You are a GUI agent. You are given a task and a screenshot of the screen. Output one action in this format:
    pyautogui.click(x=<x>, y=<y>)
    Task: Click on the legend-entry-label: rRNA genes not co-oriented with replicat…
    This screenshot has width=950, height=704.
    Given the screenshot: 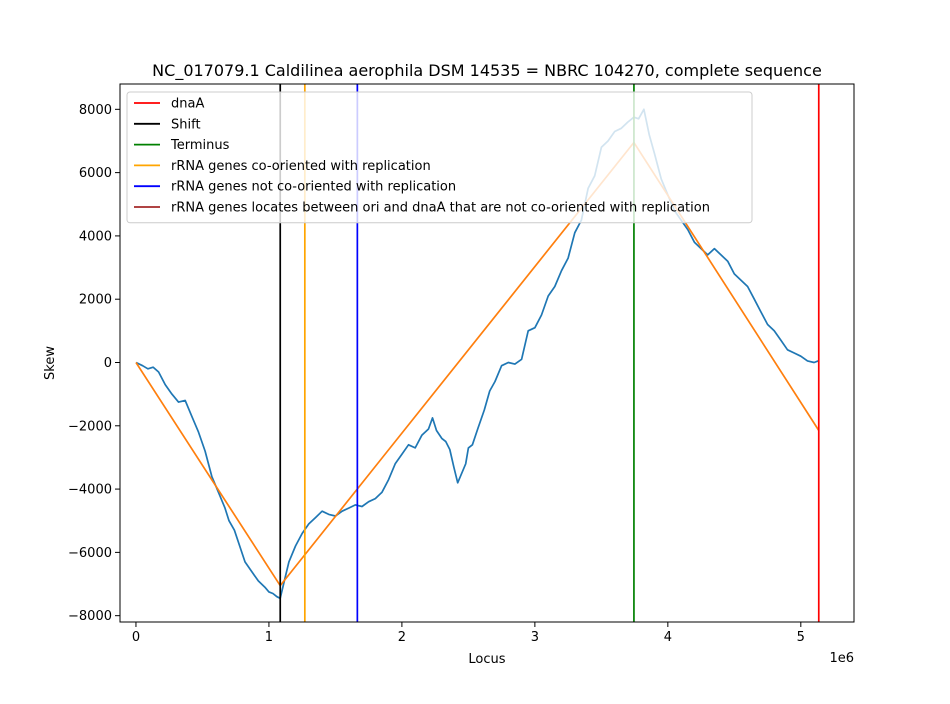 What is the action you would take?
    pyautogui.click(x=313, y=187)
    